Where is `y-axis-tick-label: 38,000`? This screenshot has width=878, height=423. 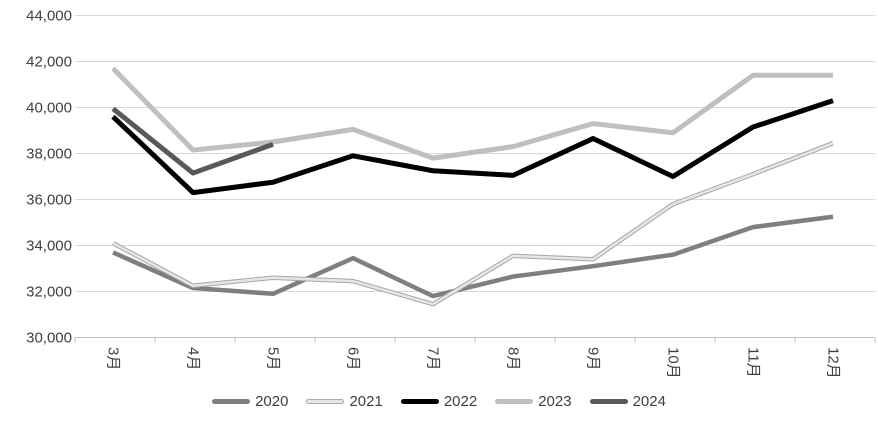 y-axis-tick-label: 38,000 is located at coordinates (49, 154).